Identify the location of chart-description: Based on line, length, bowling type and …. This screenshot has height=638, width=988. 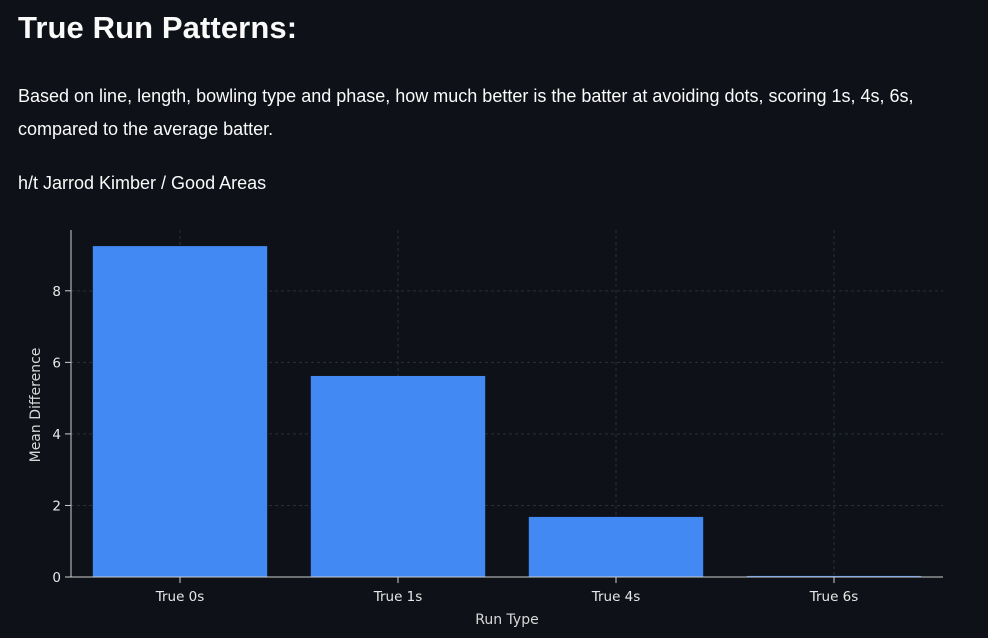
(466, 112).